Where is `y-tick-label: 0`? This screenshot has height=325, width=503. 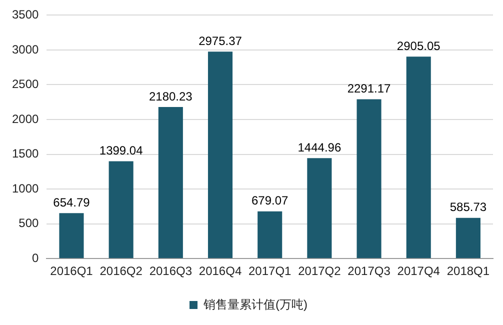
y-tick-label: 0 is located at coordinates (36, 257).